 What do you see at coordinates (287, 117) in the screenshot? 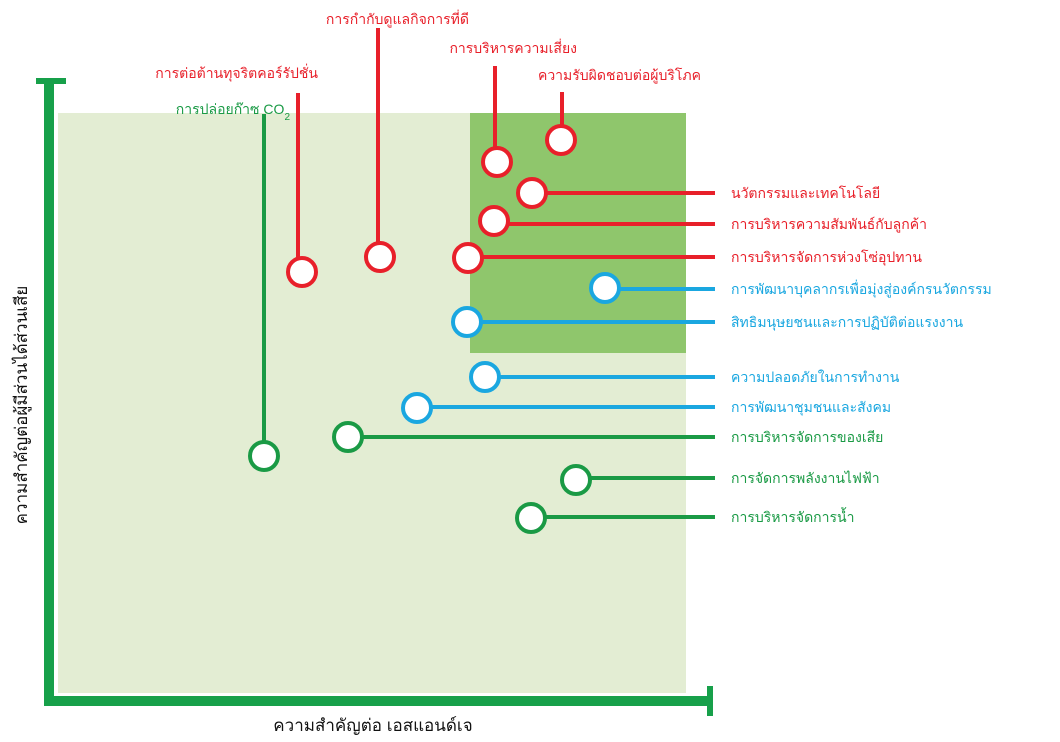
I see `label-co2-sub: 2` at bounding box center [287, 117].